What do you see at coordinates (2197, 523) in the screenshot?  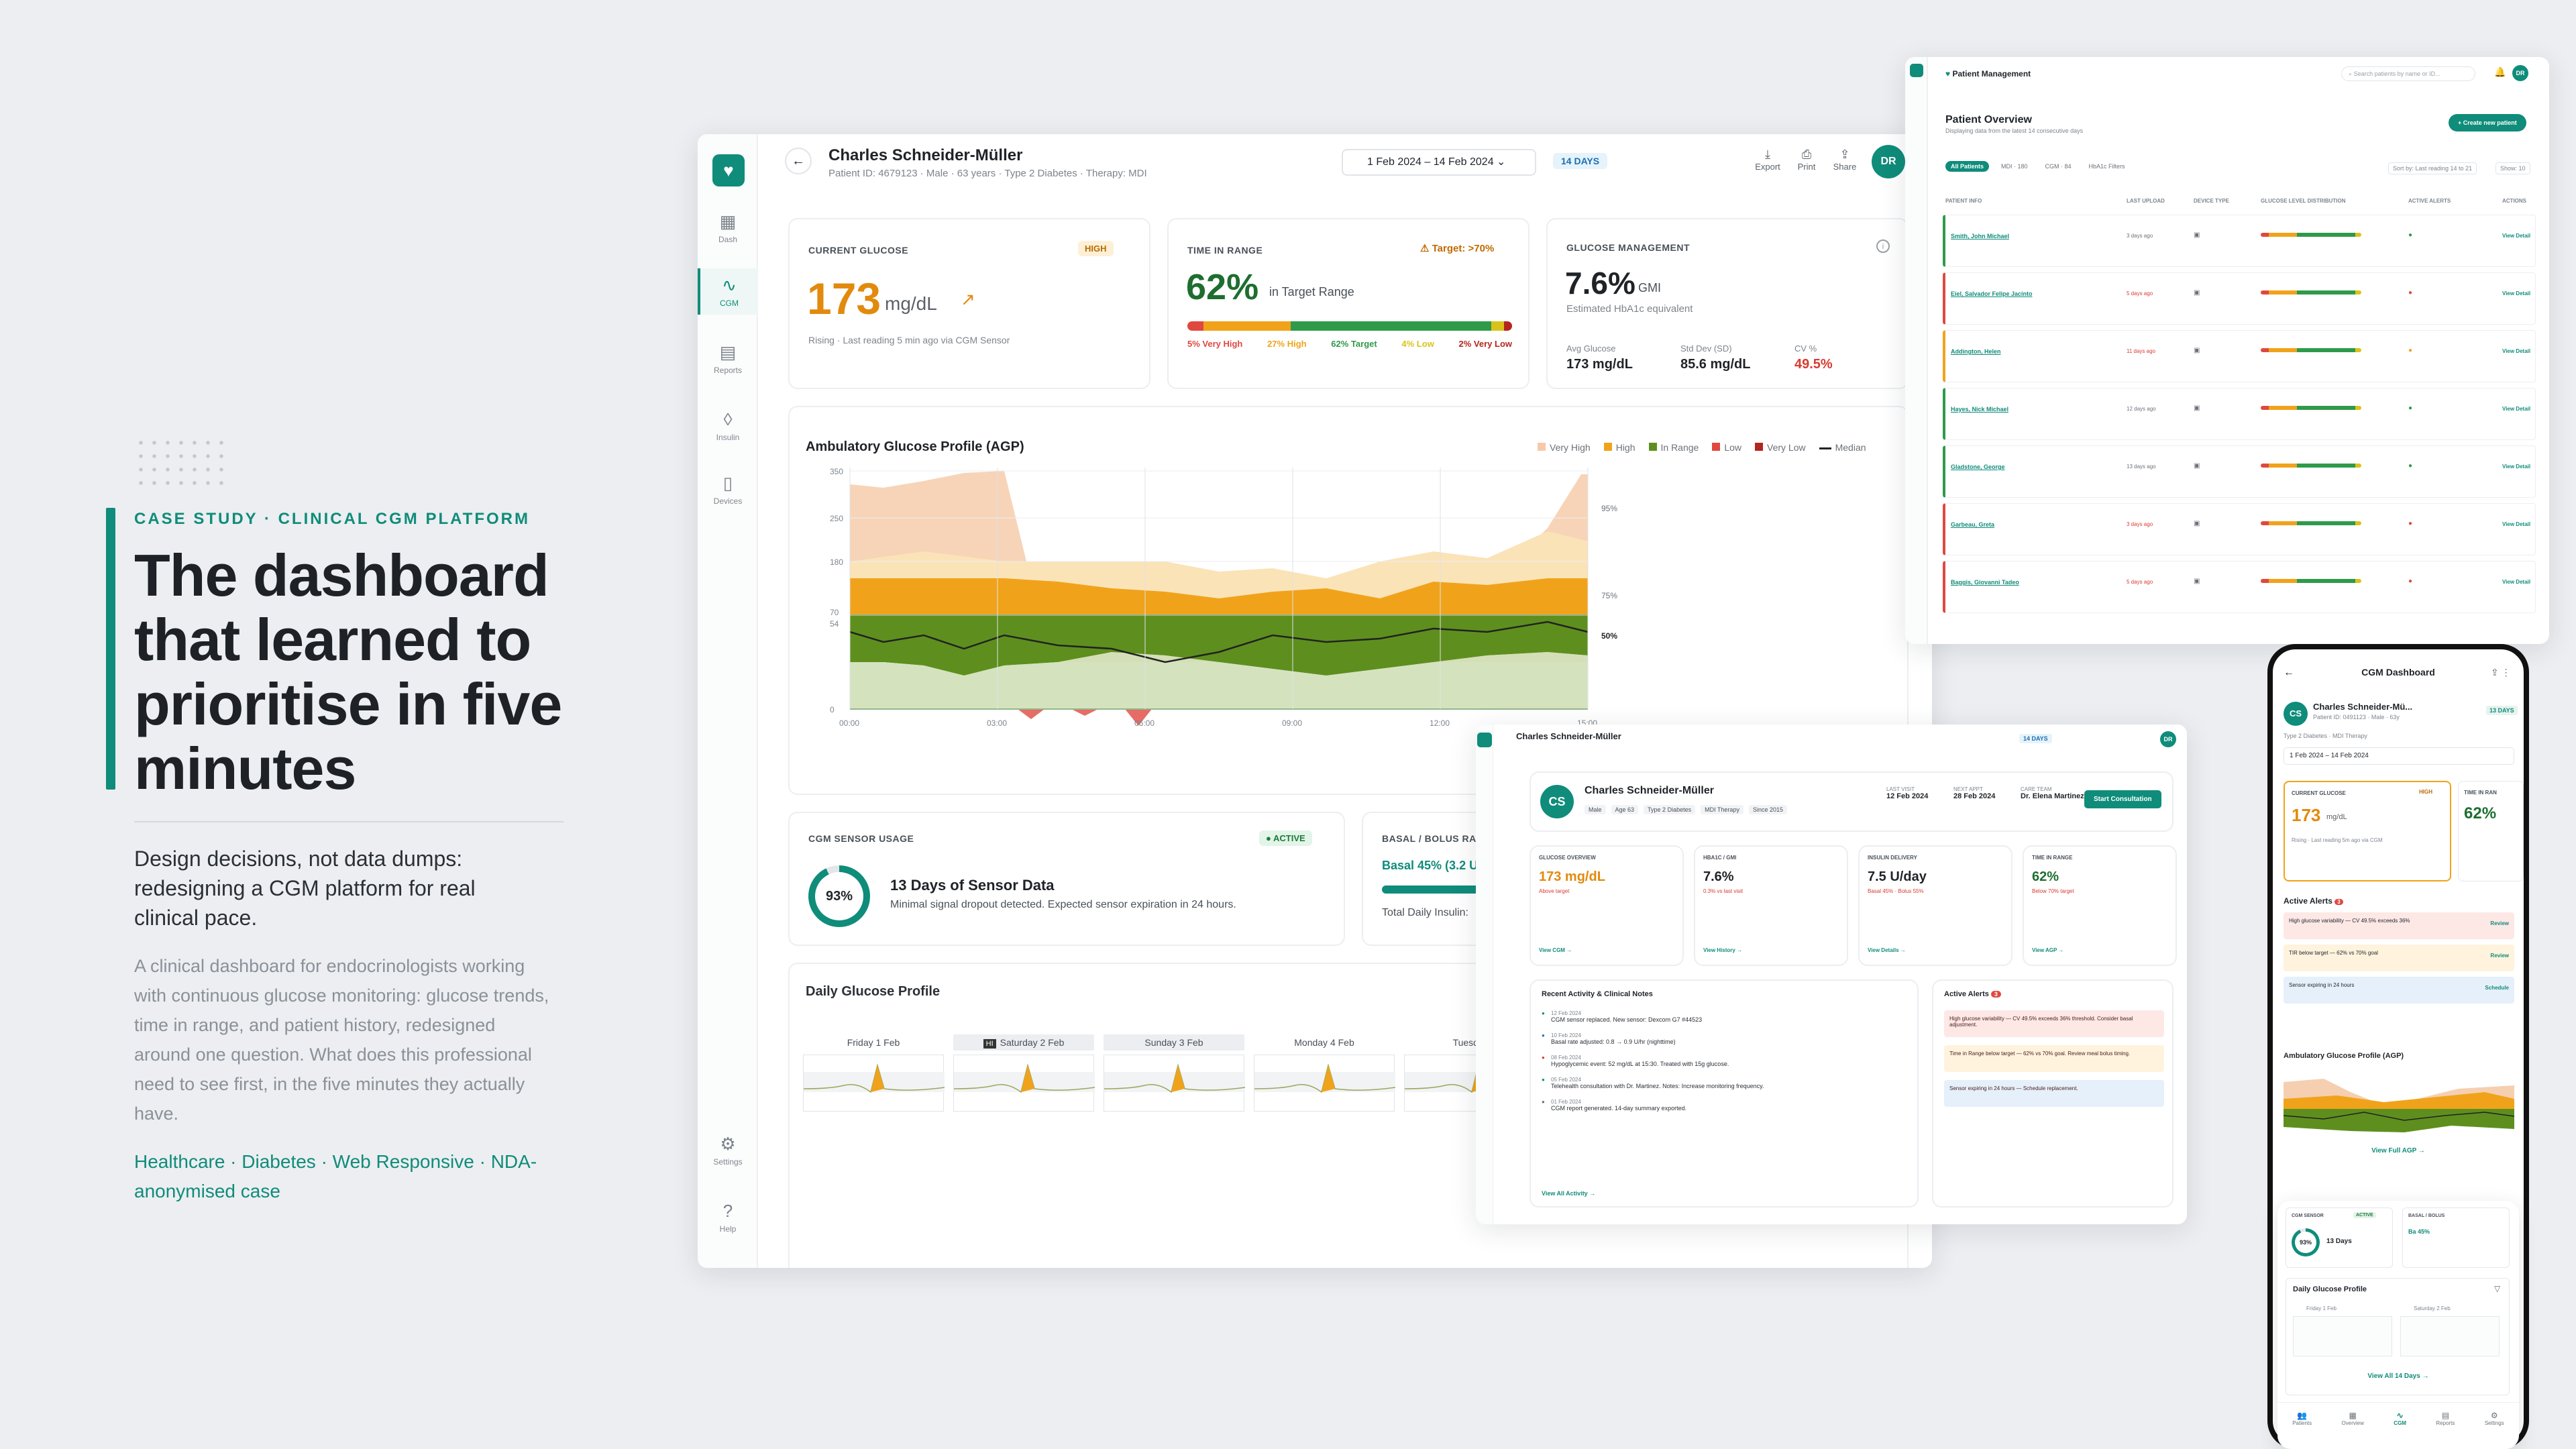 I see `device-type-icon: ▣` at bounding box center [2197, 523].